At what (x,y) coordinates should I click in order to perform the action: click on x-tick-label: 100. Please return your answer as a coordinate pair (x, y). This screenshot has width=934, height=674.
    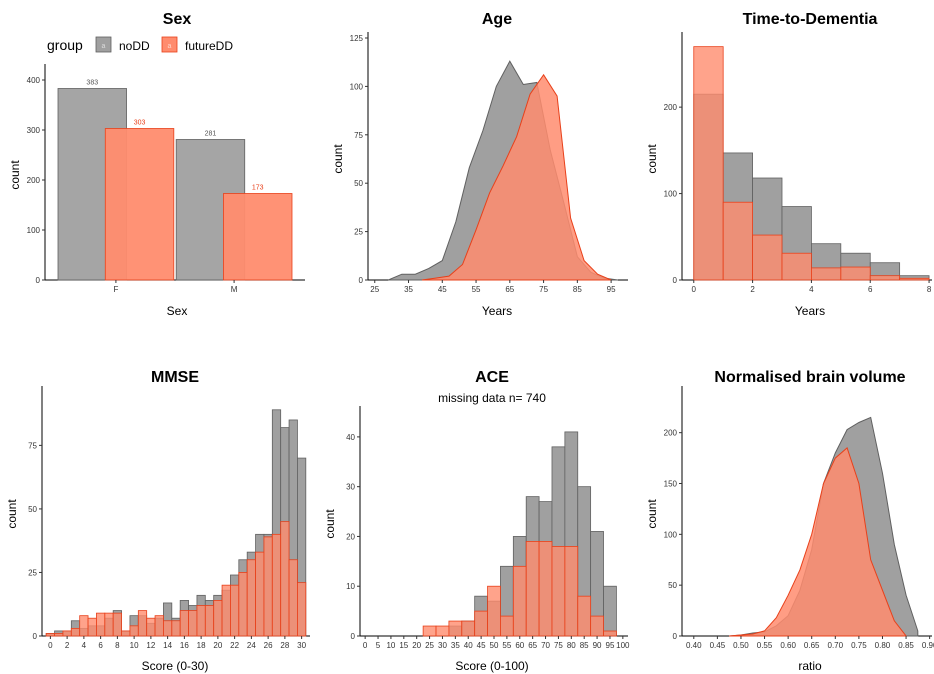
    Looking at the image, I should click on (623, 645).